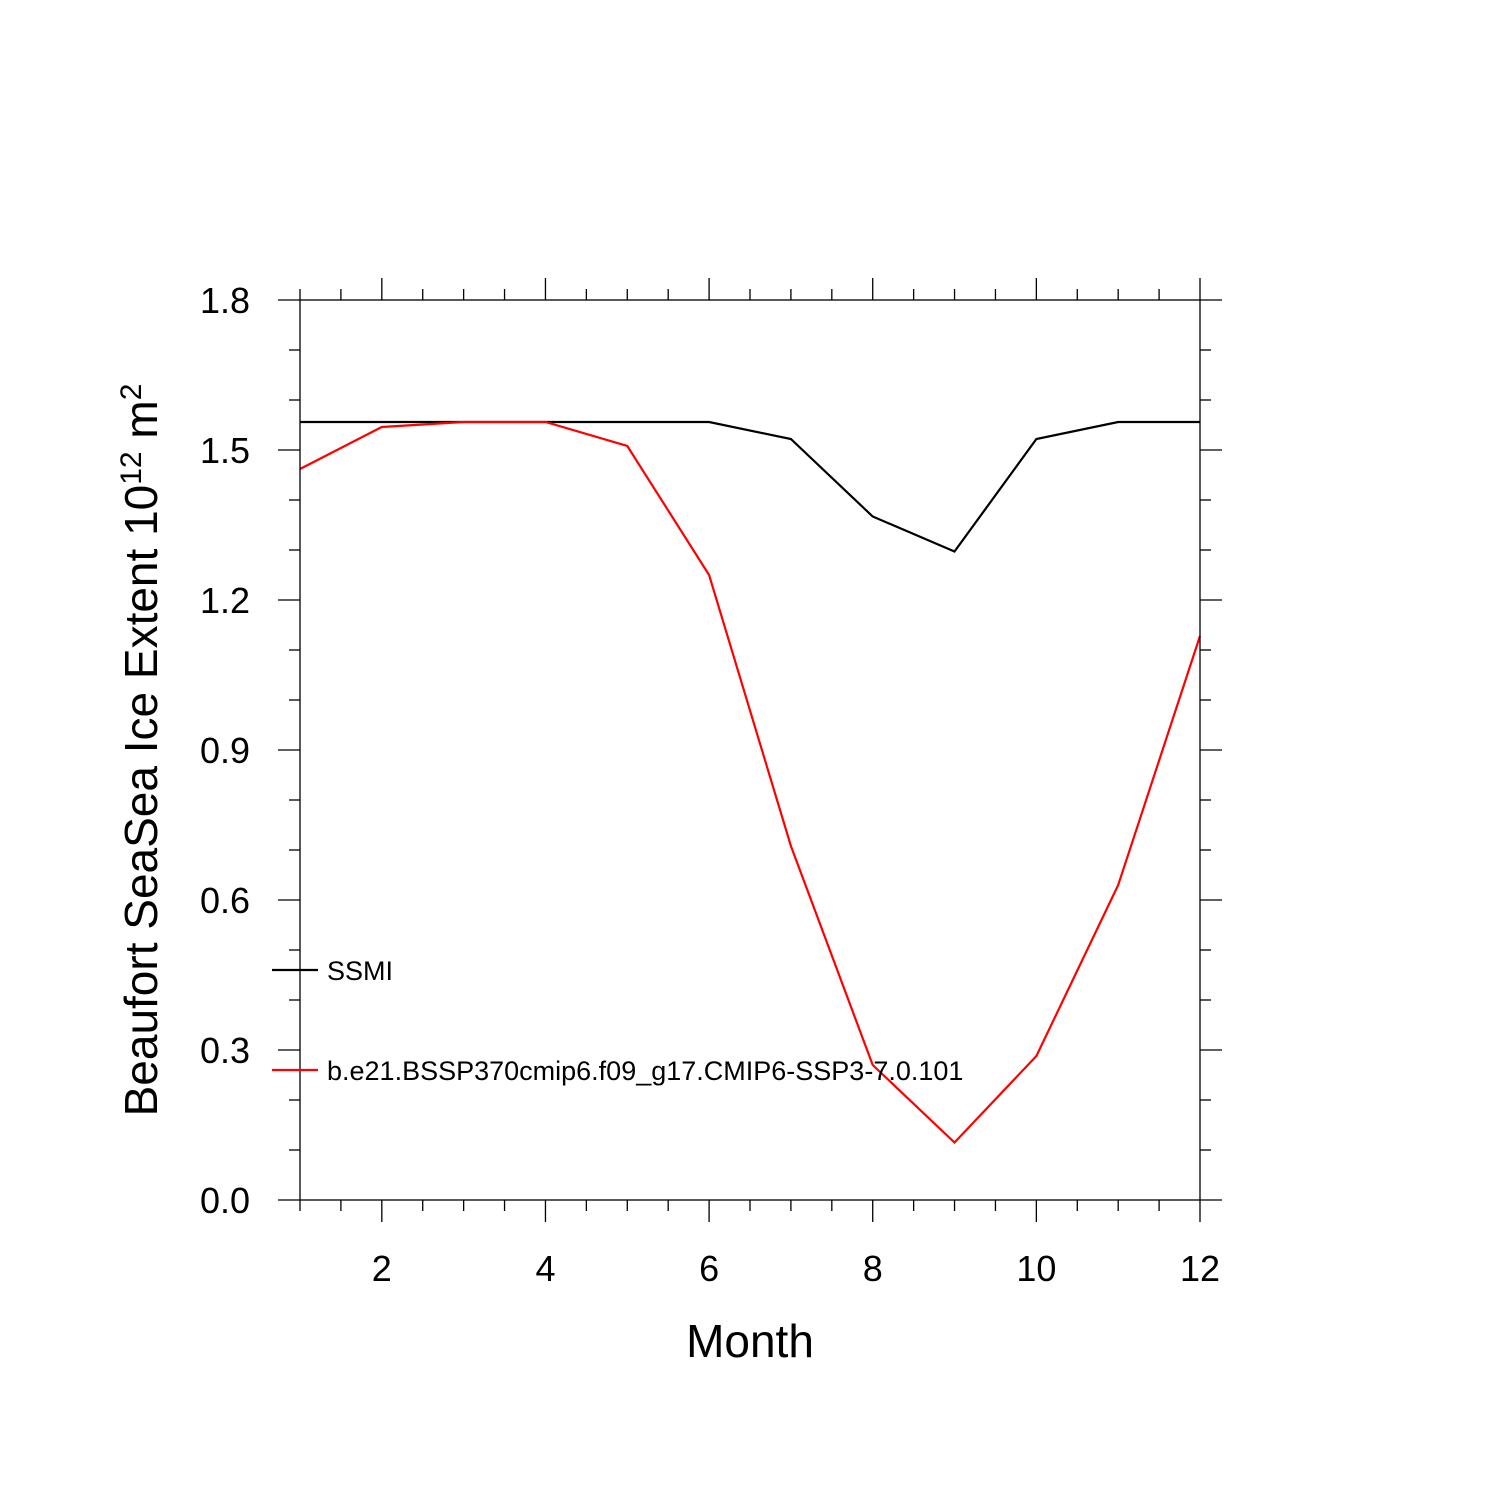 The height and width of the screenshot is (1500, 1500). Describe the element at coordinates (131, 392) in the screenshot. I see `y-axis-title-unit-exponent: 2` at that location.